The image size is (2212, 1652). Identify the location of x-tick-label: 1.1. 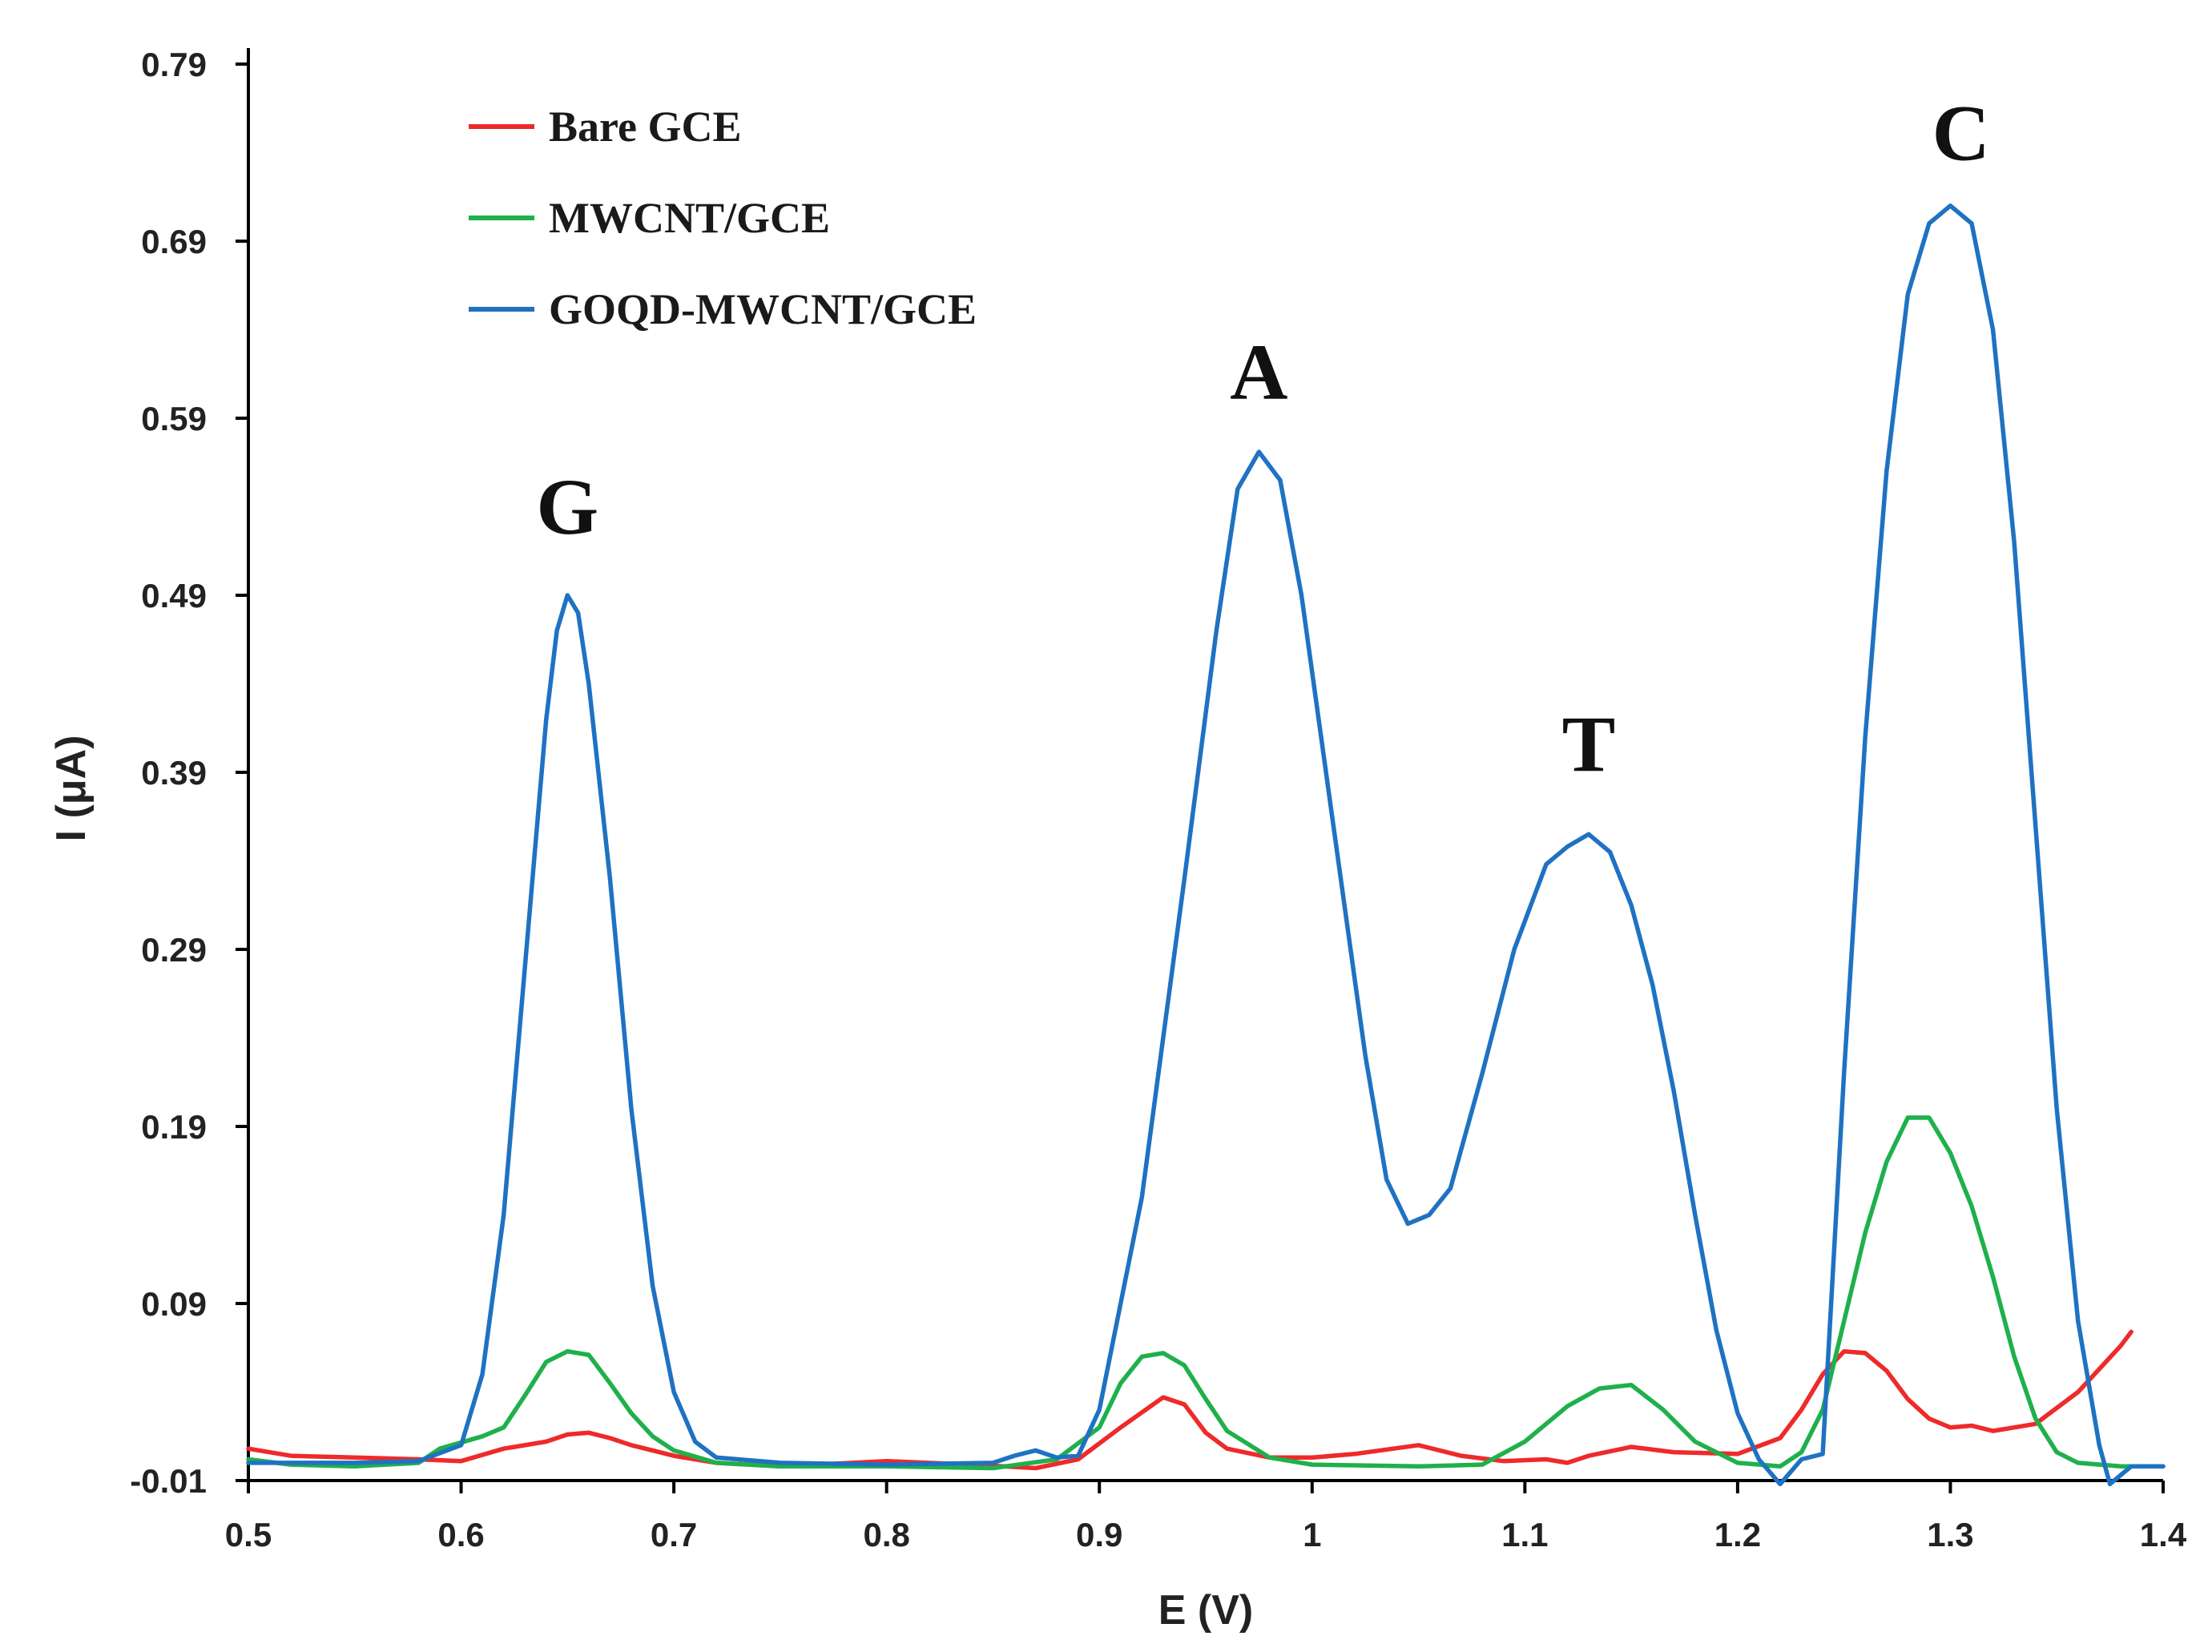
(1524, 1534).